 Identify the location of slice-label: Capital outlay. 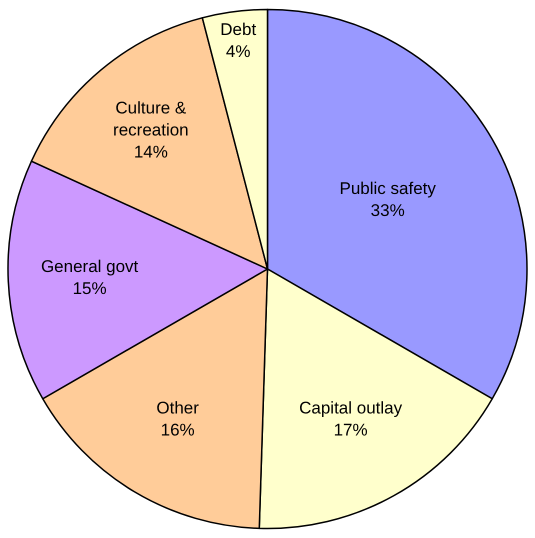
(351, 408).